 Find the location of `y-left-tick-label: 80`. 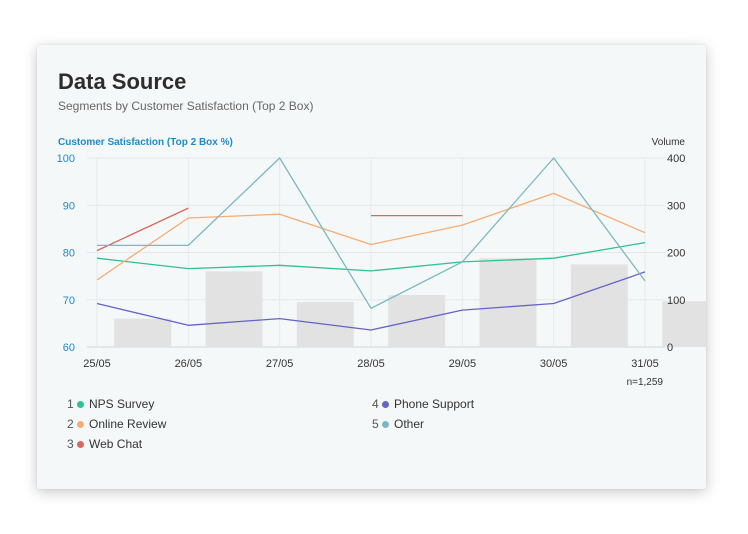

y-left-tick-label: 80 is located at coordinates (69, 254).